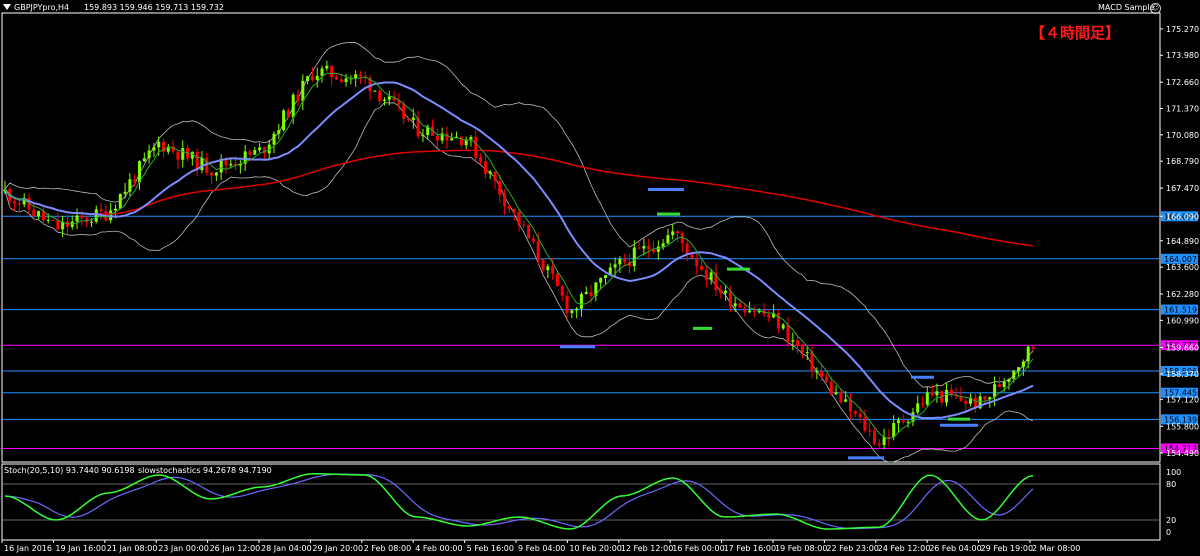  Describe the element at coordinates (1182, 453) in the screenshot. I see `price-label: 154.490` at that location.